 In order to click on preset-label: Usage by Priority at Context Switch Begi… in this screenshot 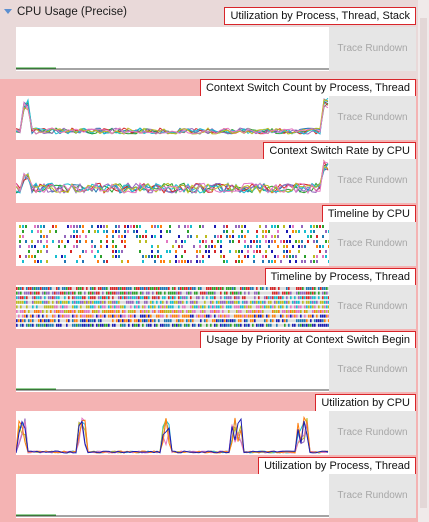, I will do `click(308, 340)`.